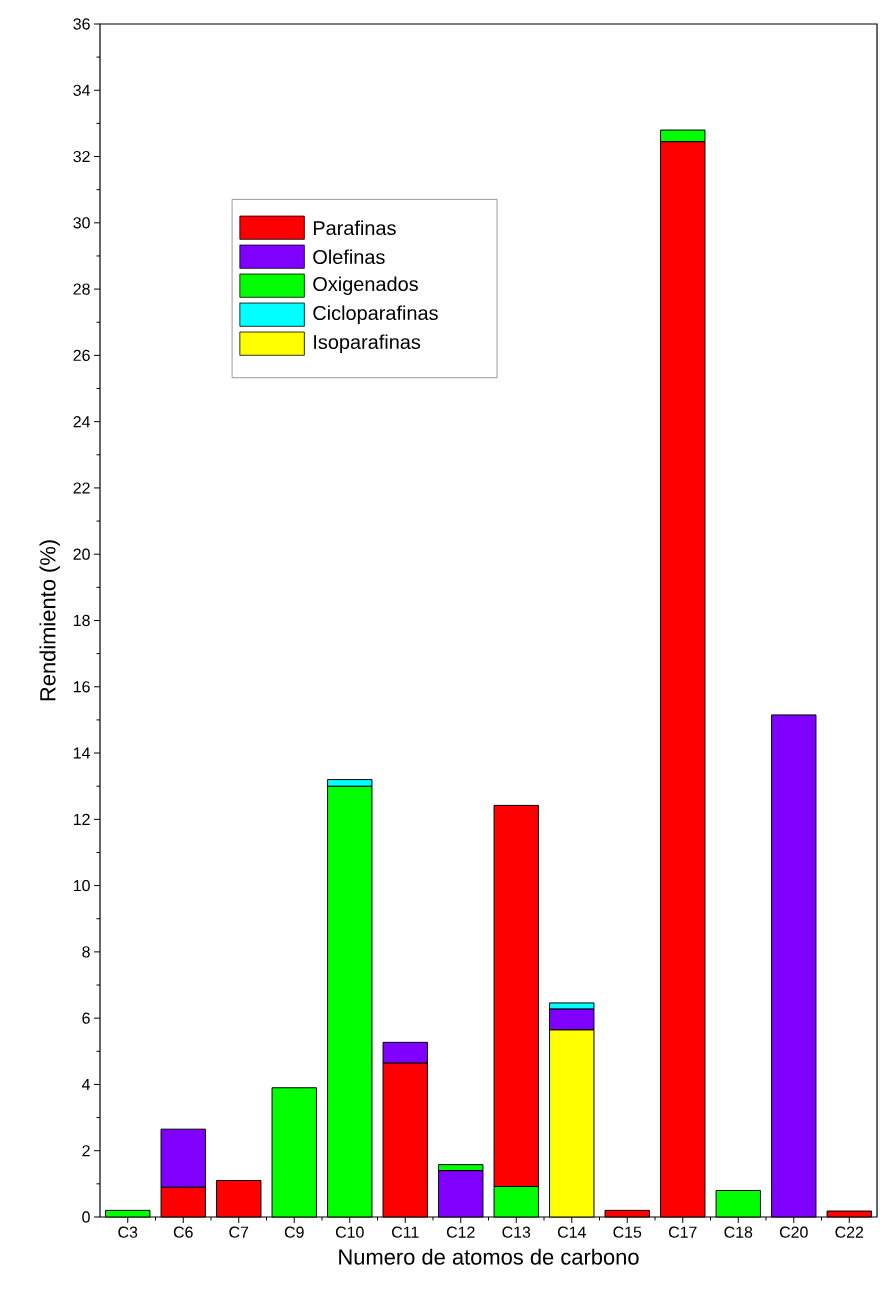 Image resolution: width=880 pixels, height=1315 pixels. What do you see at coordinates (81, 554) in the screenshot?
I see `y-tick-label: 20` at bounding box center [81, 554].